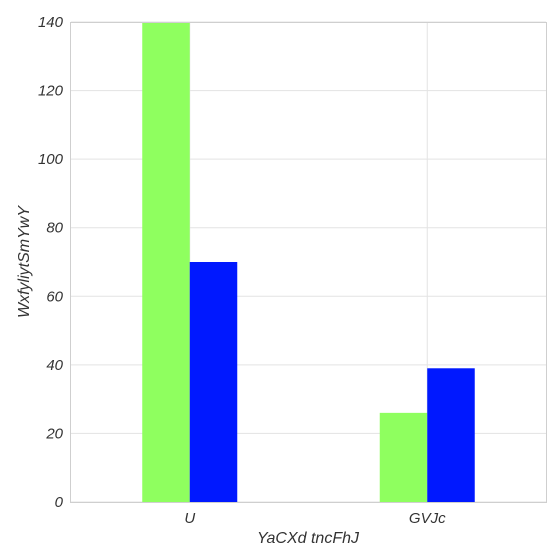 The width and height of the screenshot is (560, 560). Describe the element at coordinates (189, 518) in the screenshot. I see `x-tick-label: U` at that location.